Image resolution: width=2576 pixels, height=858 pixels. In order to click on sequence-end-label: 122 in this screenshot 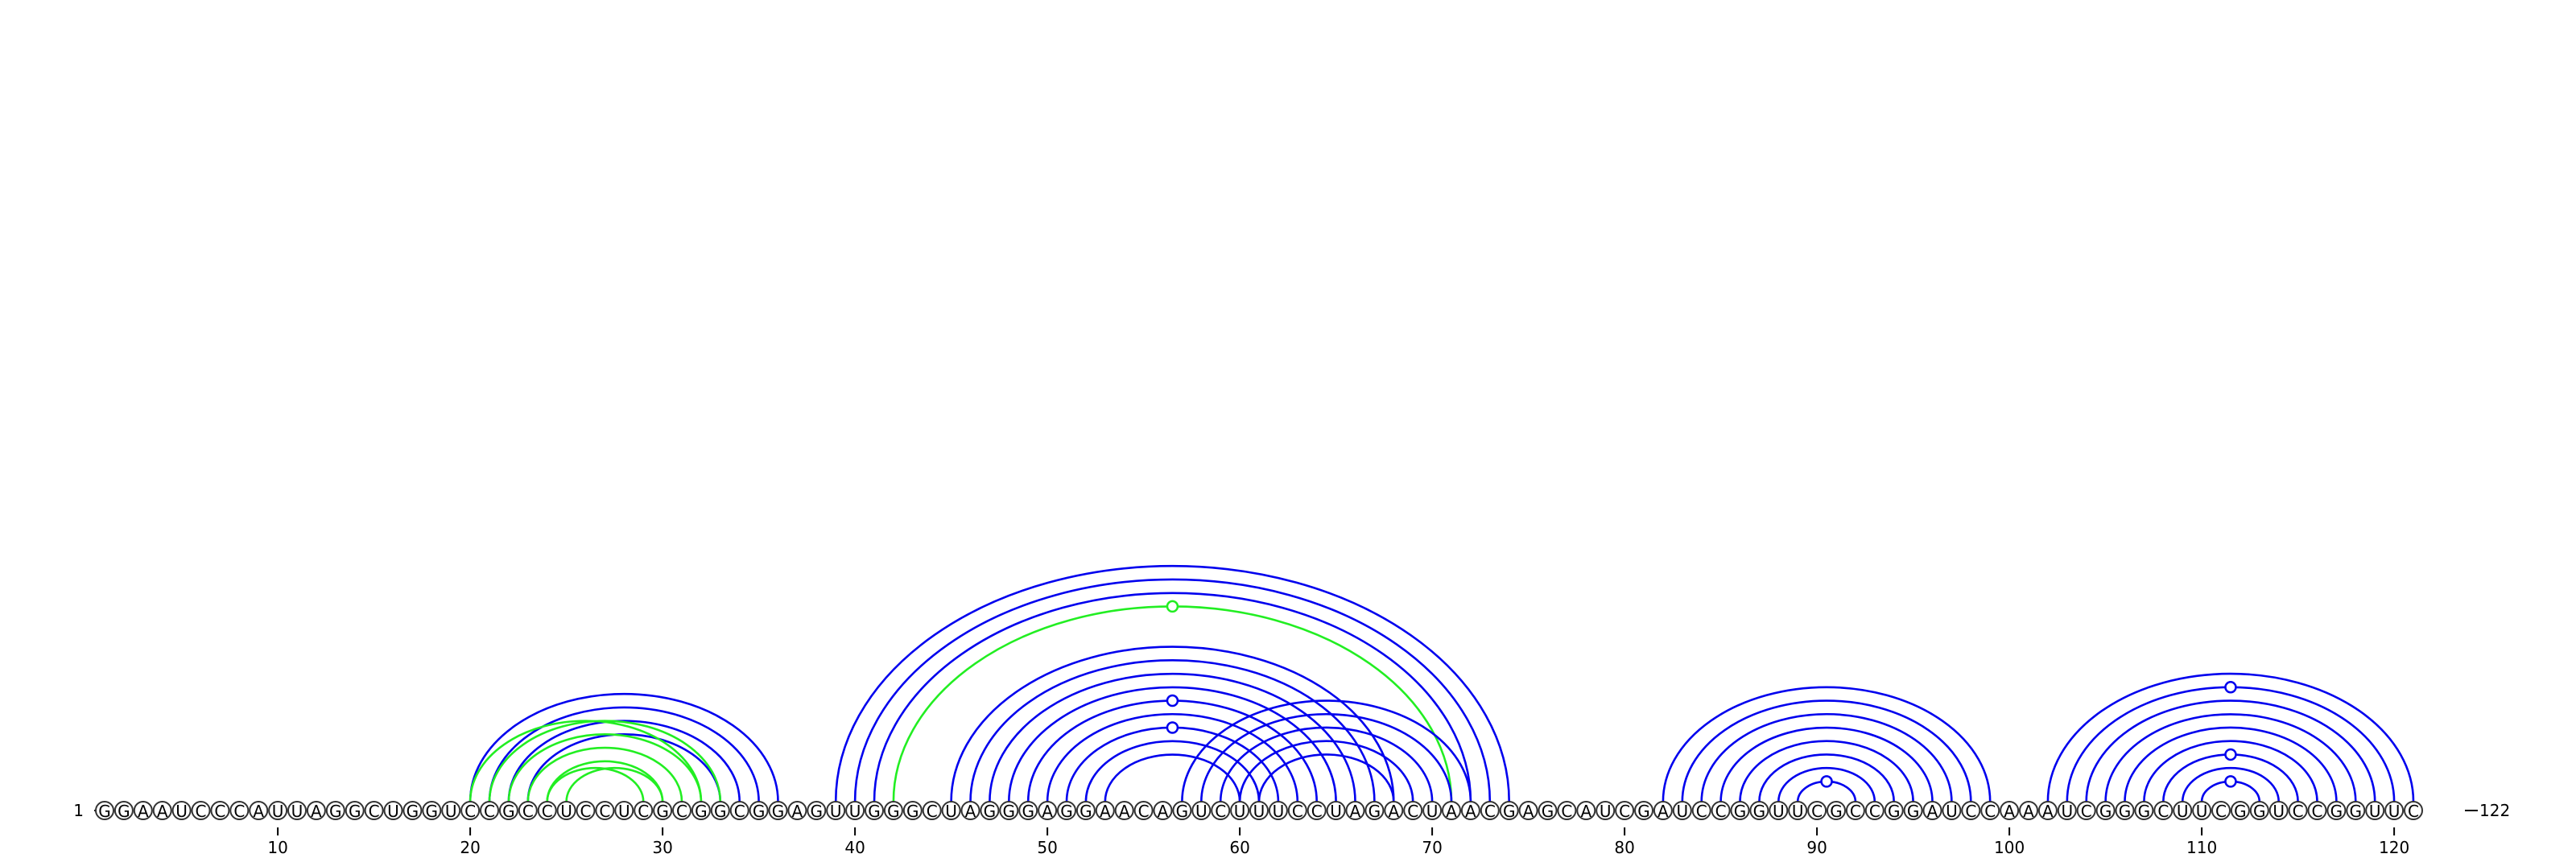, I will do `click(2494, 811)`.